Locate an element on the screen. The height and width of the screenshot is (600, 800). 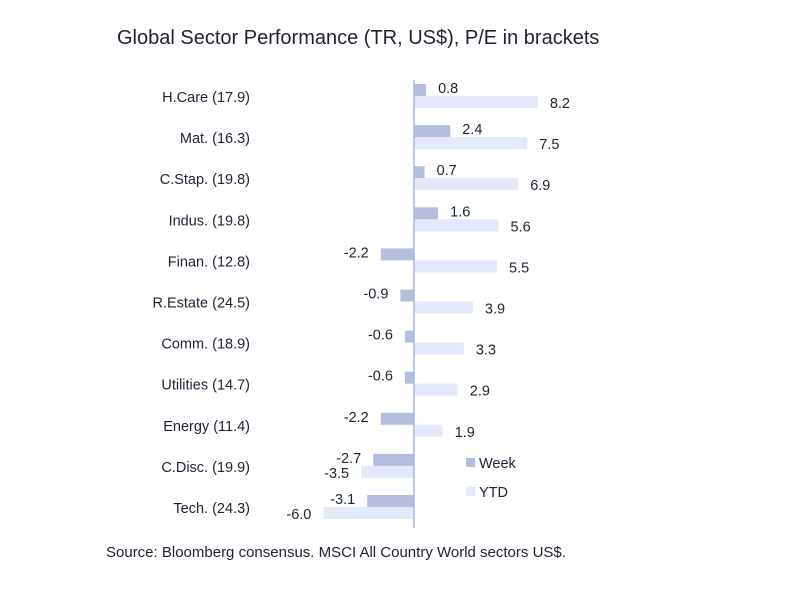
bar-week-energy is located at coordinates (397, 418).